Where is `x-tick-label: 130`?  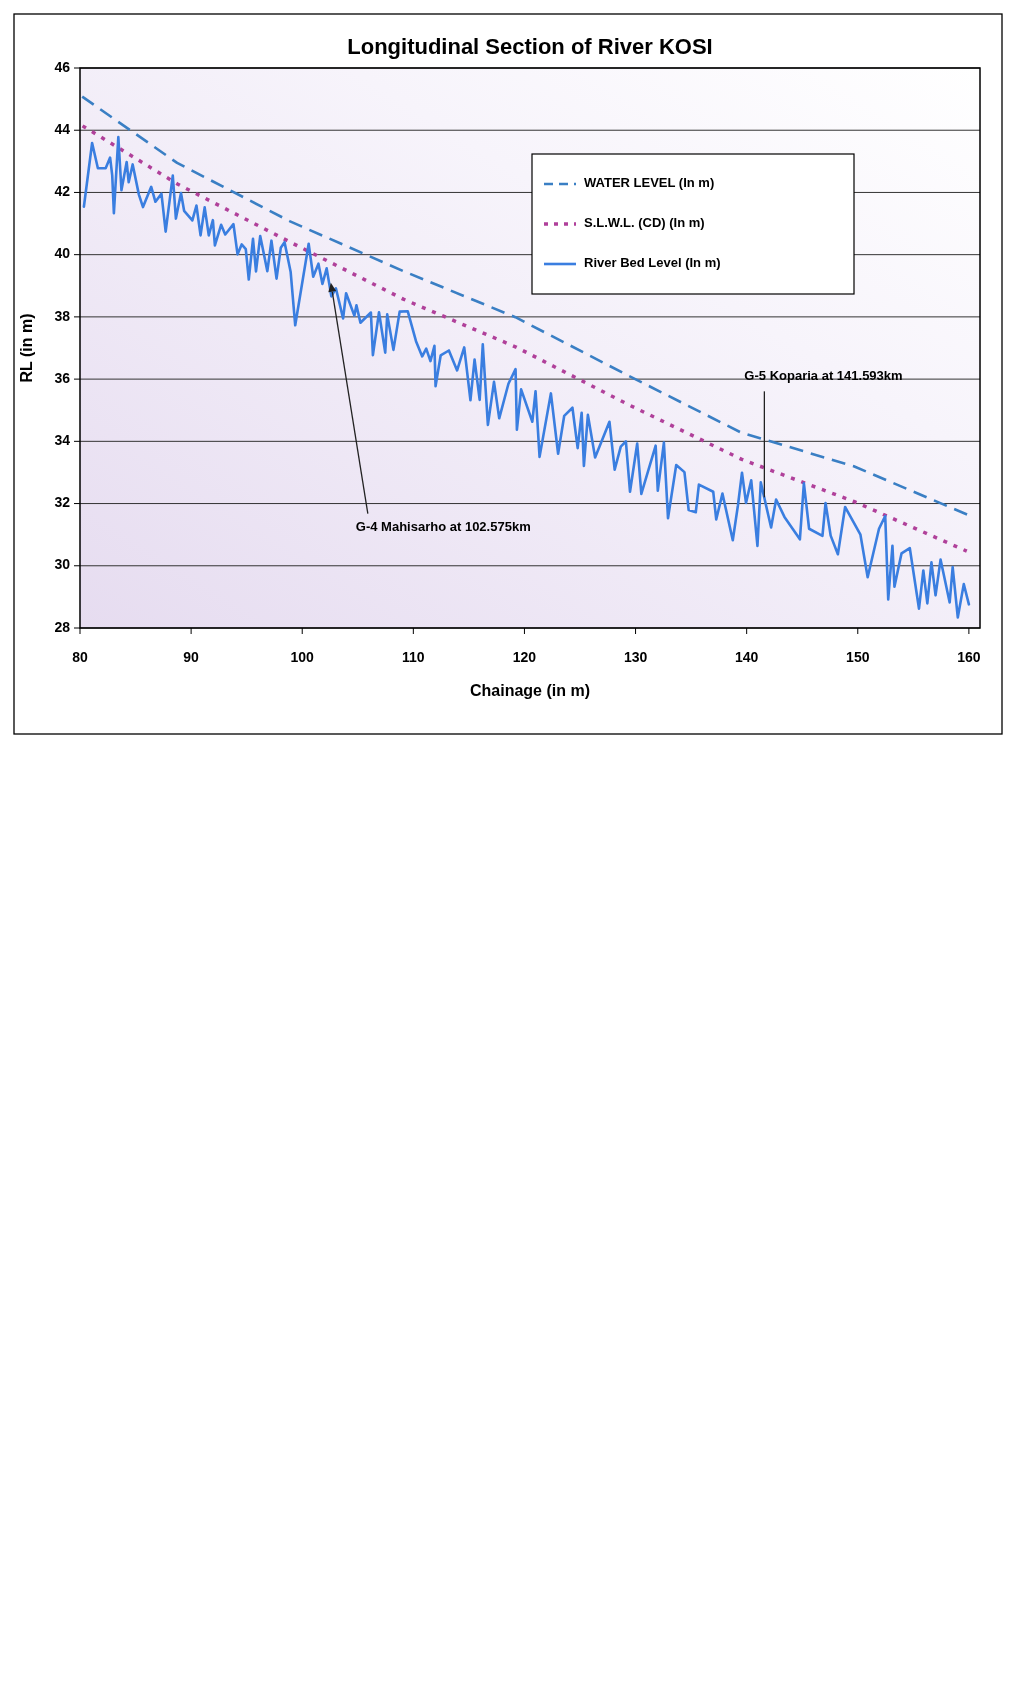
x-tick-label: 130 is located at coordinates (635, 656).